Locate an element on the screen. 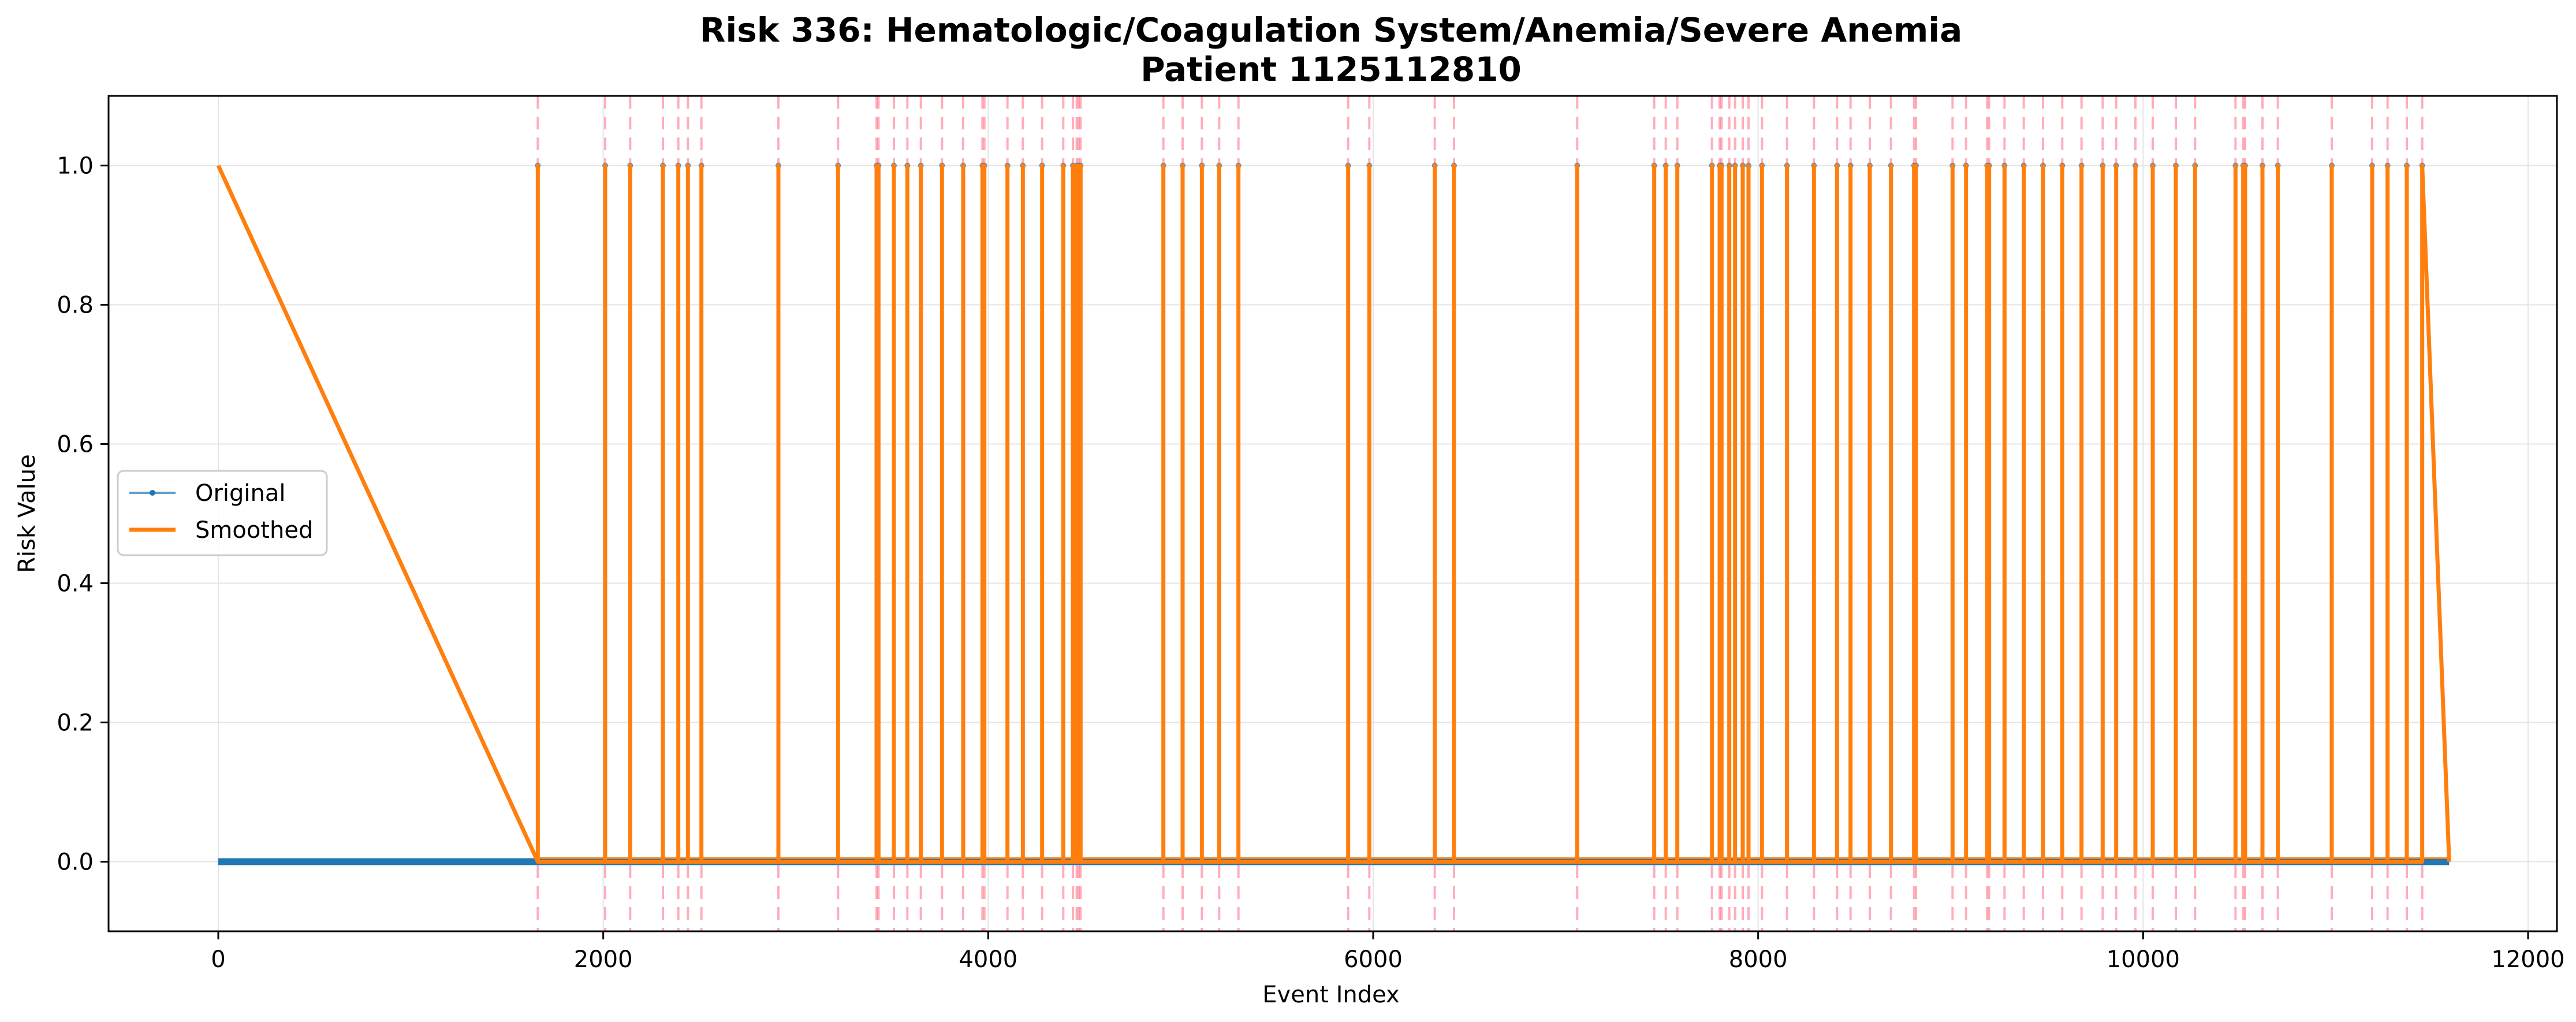  y-tick-label: 0.0 is located at coordinates (76, 862).